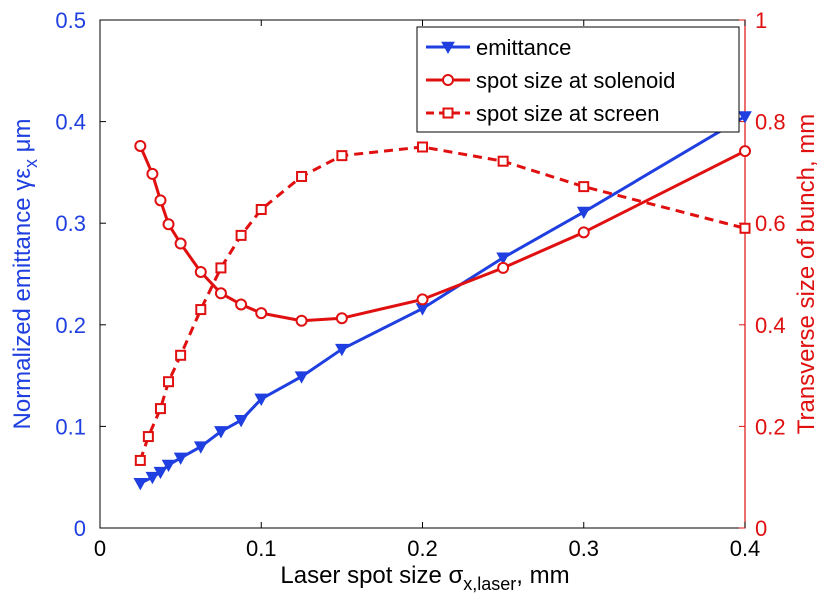 This screenshot has height=597, width=830. I want to click on right-y-tick-label: 0, so click(761, 528).